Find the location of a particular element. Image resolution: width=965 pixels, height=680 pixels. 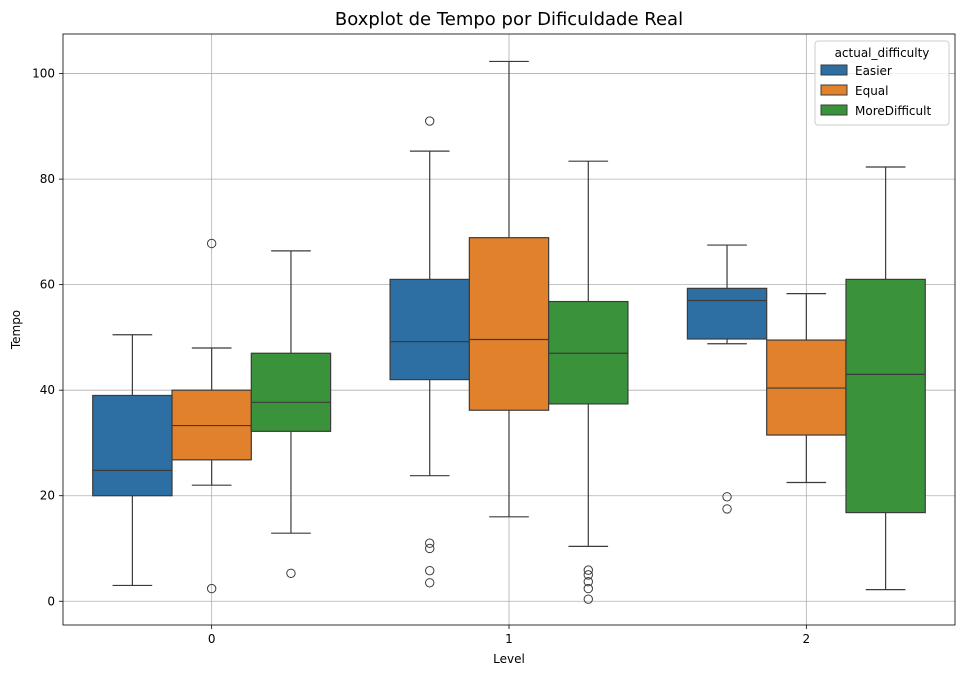

y-tick-label: 60 is located at coordinates (47, 285).